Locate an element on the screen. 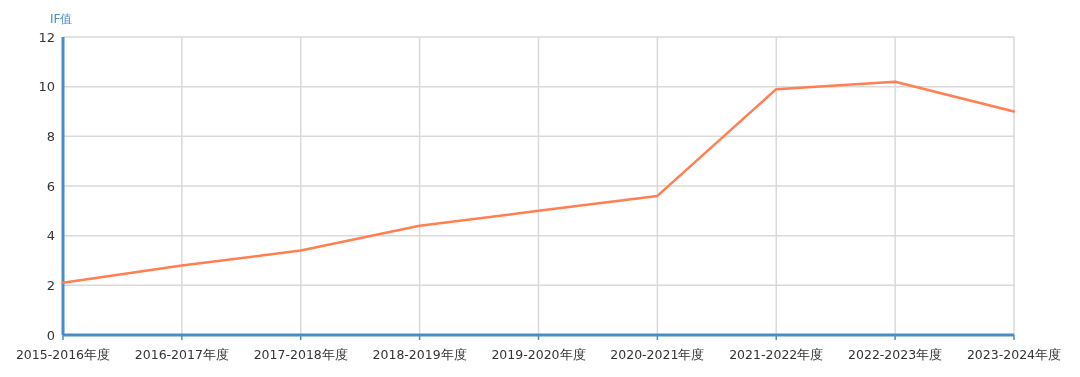 The image size is (1080, 377). y-tick-label: 8 is located at coordinates (50, 136).